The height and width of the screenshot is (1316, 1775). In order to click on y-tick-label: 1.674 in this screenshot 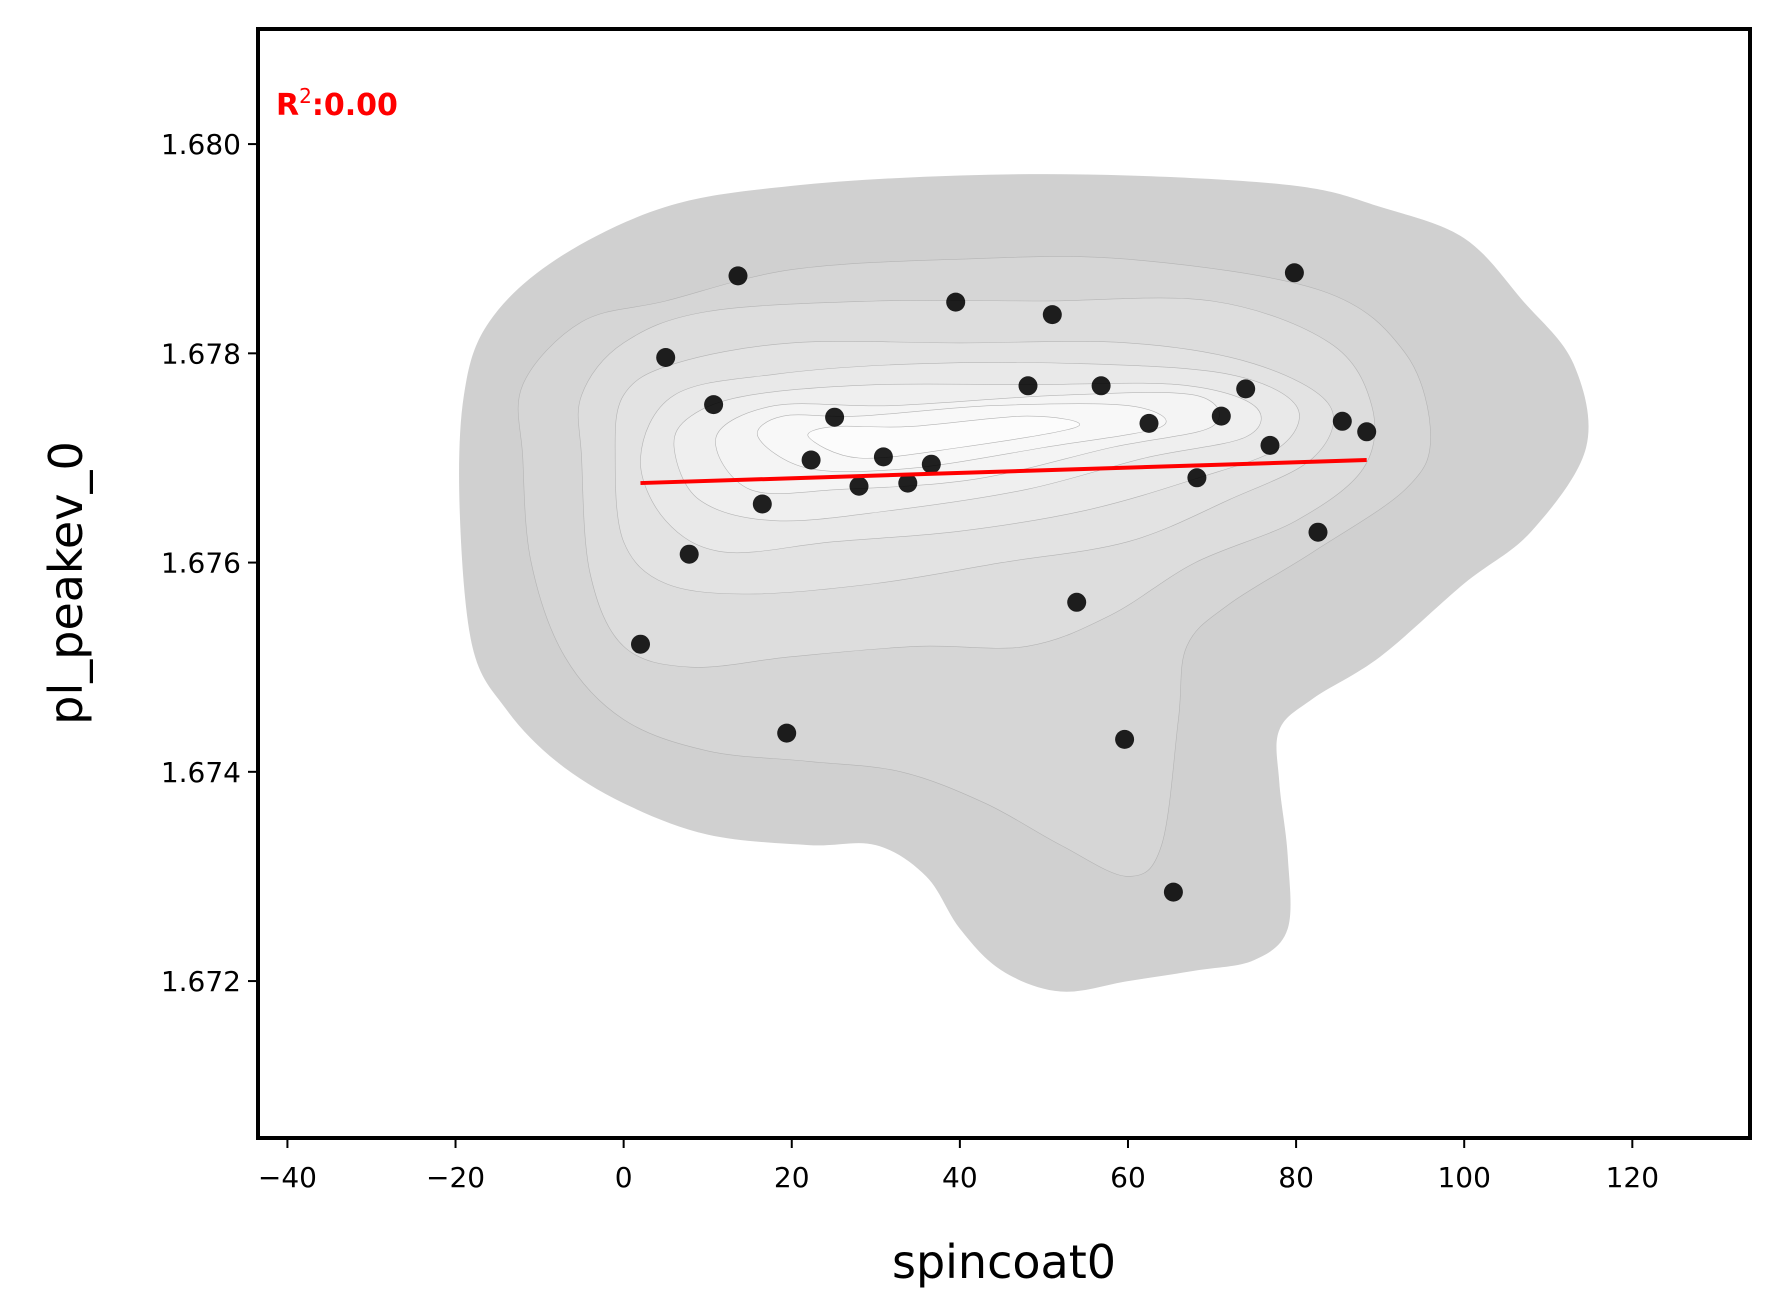, I will do `click(201, 772)`.